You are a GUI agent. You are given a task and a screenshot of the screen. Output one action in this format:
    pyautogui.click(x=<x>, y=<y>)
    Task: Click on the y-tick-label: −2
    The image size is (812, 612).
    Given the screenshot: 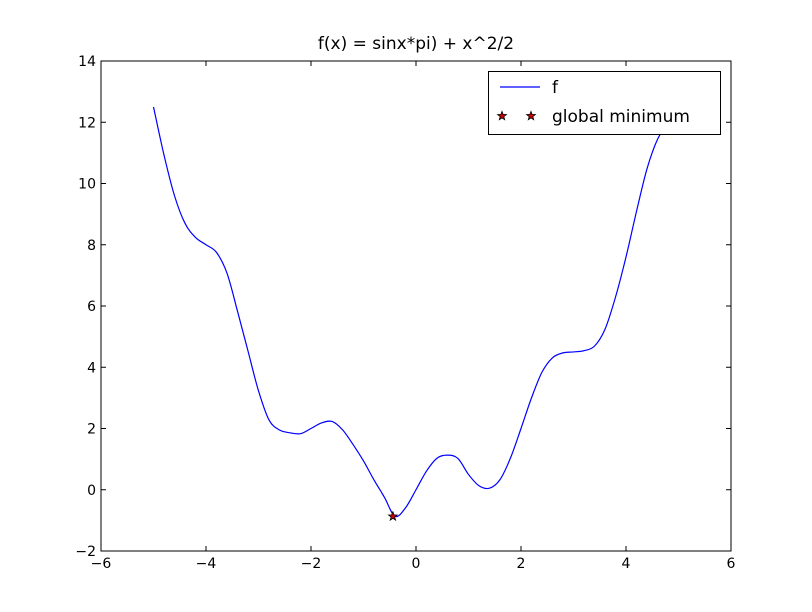 What is the action you would take?
    pyautogui.click(x=85, y=552)
    